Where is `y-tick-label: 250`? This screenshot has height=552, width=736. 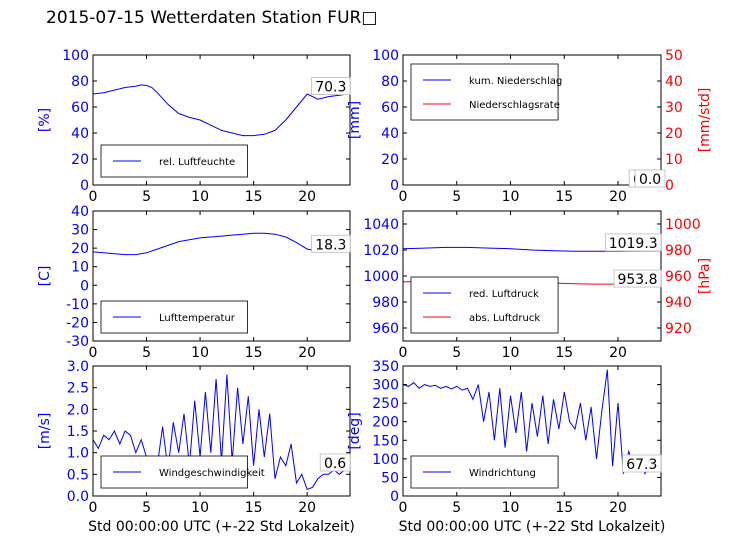 y-tick-label: 250 is located at coordinates (385, 404).